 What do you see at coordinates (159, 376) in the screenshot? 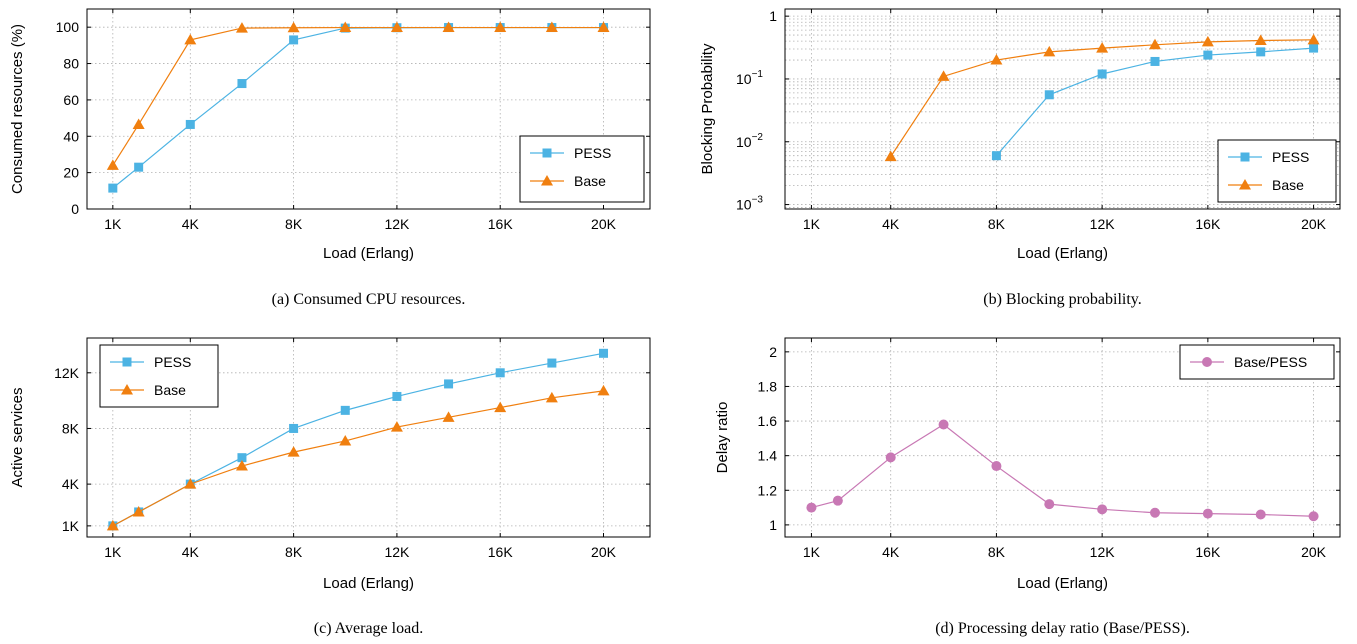
I see `legend-box` at bounding box center [159, 376].